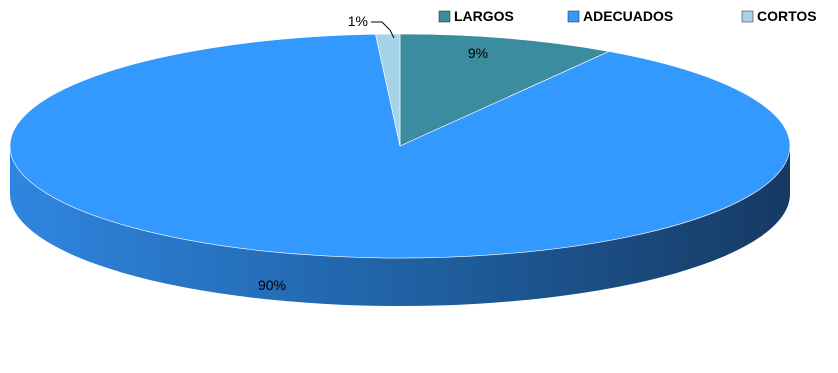  I want to click on legend-swatch-largos, so click(444, 16).